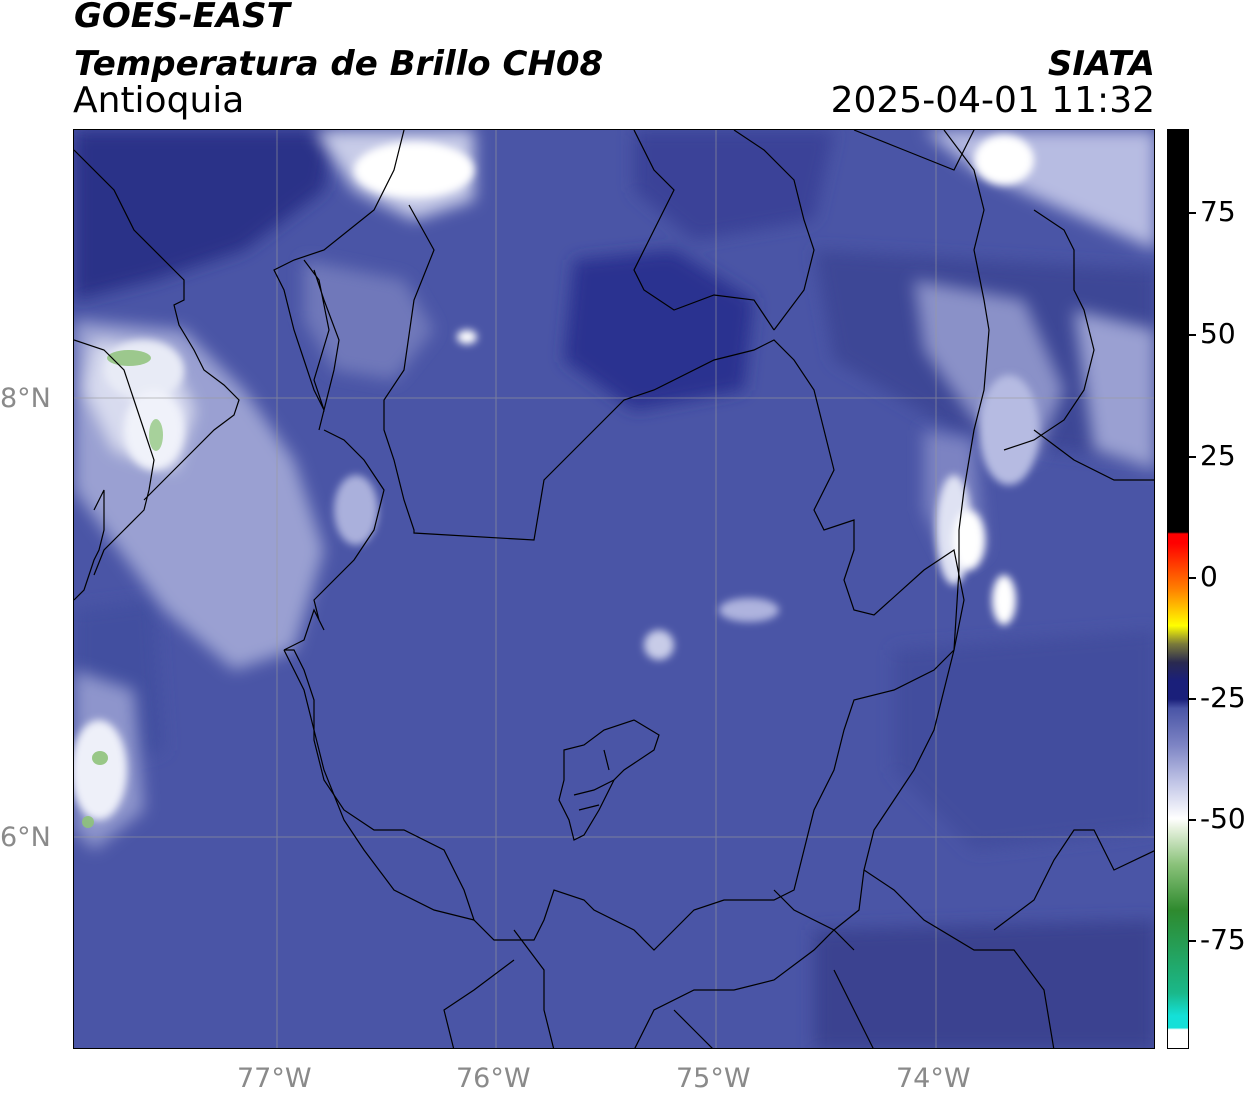 The width and height of the screenshot is (1252, 1099). Describe the element at coordinates (25, 398) in the screenshot. I see `lat-label-8n: 8°N` at that location.